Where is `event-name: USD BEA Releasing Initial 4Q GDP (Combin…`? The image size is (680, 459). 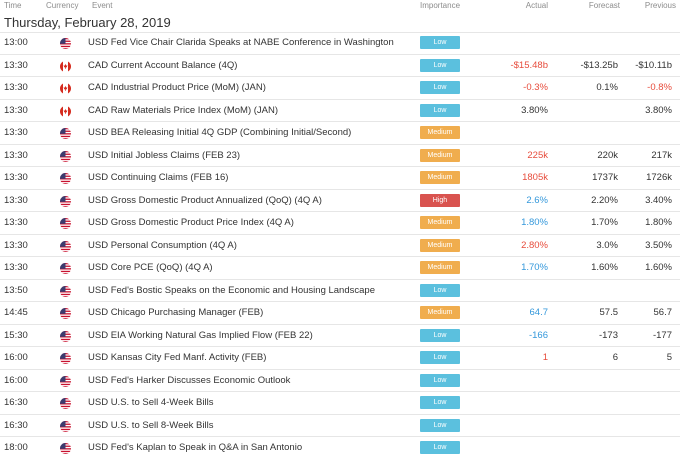
event-name: USD BEA Releasing Initial 4Q GDP (Combin… is located at coordinates (220, 132).